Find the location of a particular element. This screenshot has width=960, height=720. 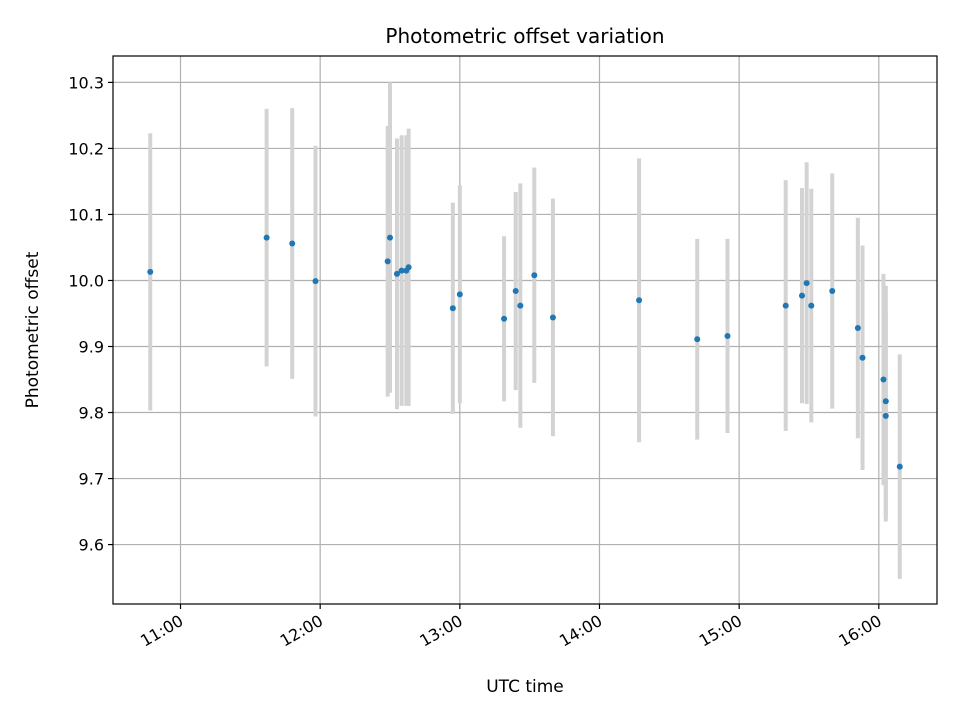

chart-title: Photometric offset variation is located at coordinates (524, 36).